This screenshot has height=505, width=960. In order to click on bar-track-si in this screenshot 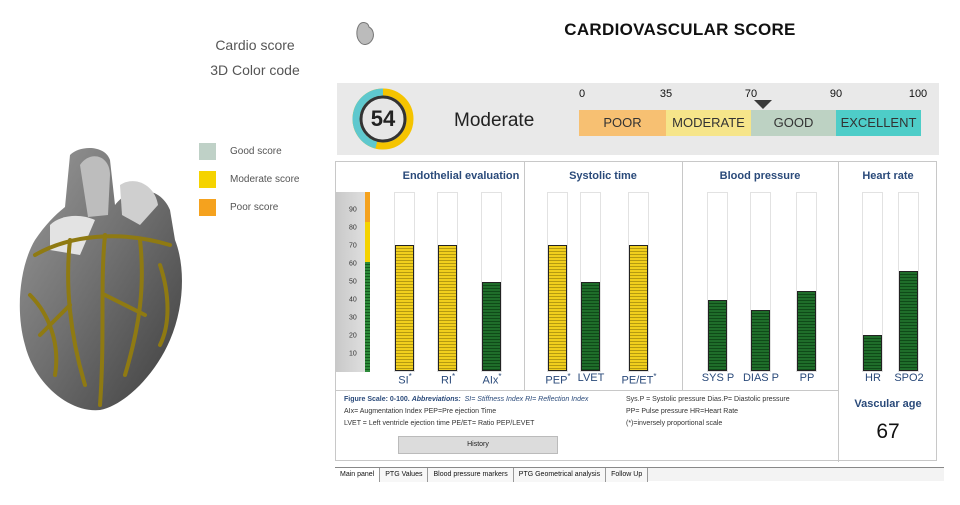, I will do `click(404, 282)`.